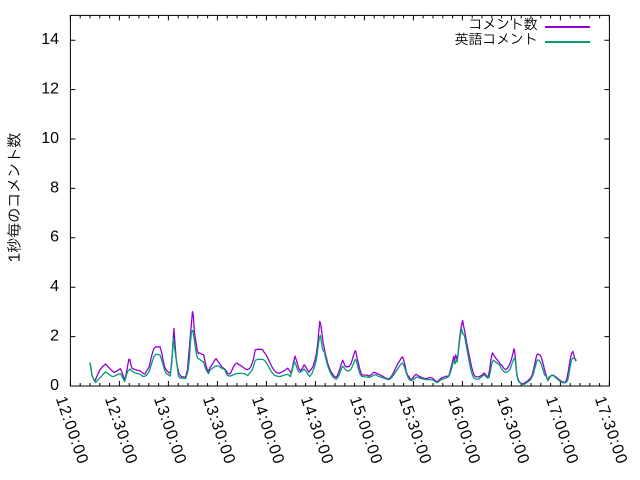  Describe the element at coordinates (54, 187) in the screenshot. I see `svg-text: 8` at that location.